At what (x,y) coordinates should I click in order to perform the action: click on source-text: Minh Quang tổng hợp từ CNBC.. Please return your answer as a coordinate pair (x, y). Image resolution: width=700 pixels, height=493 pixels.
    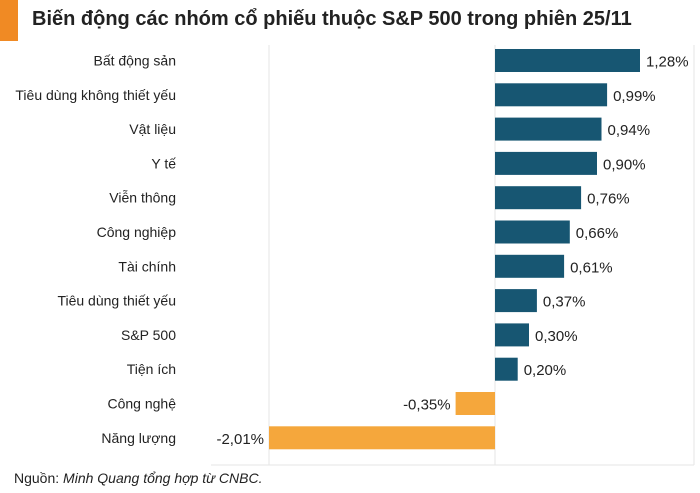
    Looking at the image, I should click on (163, 478).